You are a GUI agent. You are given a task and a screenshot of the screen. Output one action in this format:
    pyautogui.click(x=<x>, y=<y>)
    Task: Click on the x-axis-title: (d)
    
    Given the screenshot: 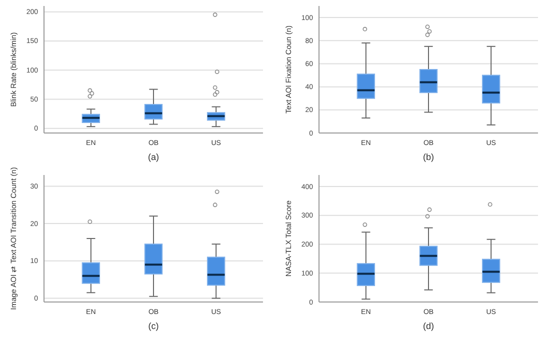 What is the action you would take?
    pyautogui.click(x=428, y=326)
    